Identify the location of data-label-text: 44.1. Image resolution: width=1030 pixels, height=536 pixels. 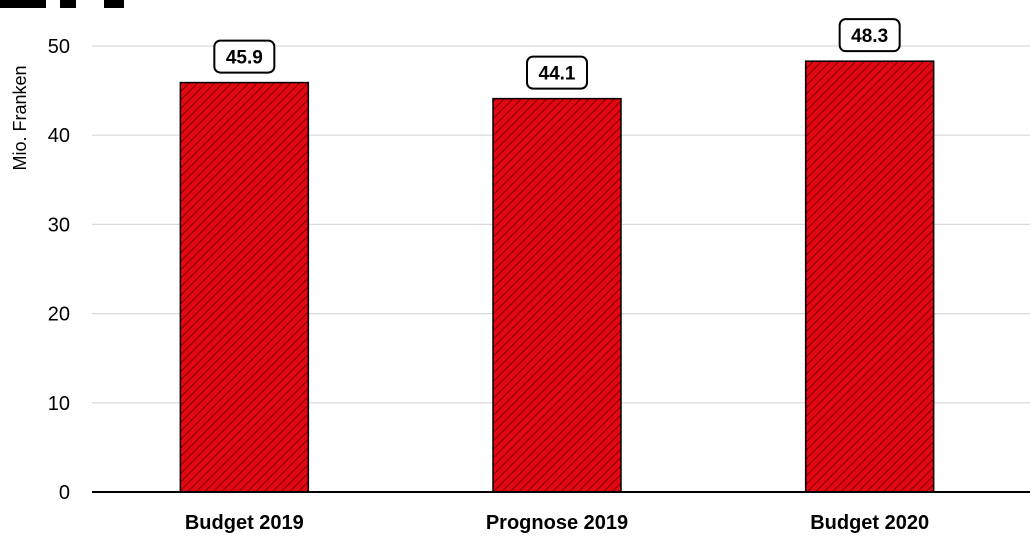
(557, 74).